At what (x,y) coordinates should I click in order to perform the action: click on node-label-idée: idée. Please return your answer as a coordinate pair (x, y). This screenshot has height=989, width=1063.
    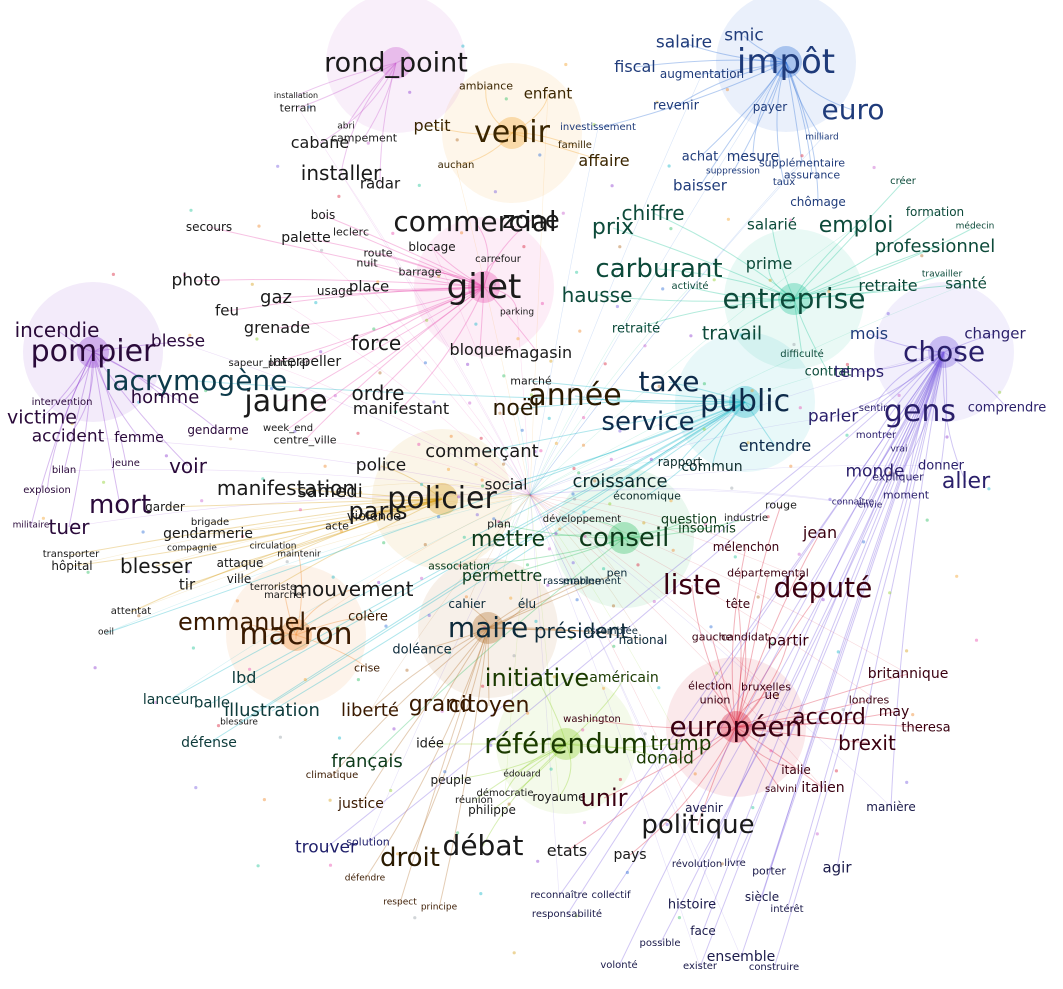
    Looking at the image, I should click on (430, 744).